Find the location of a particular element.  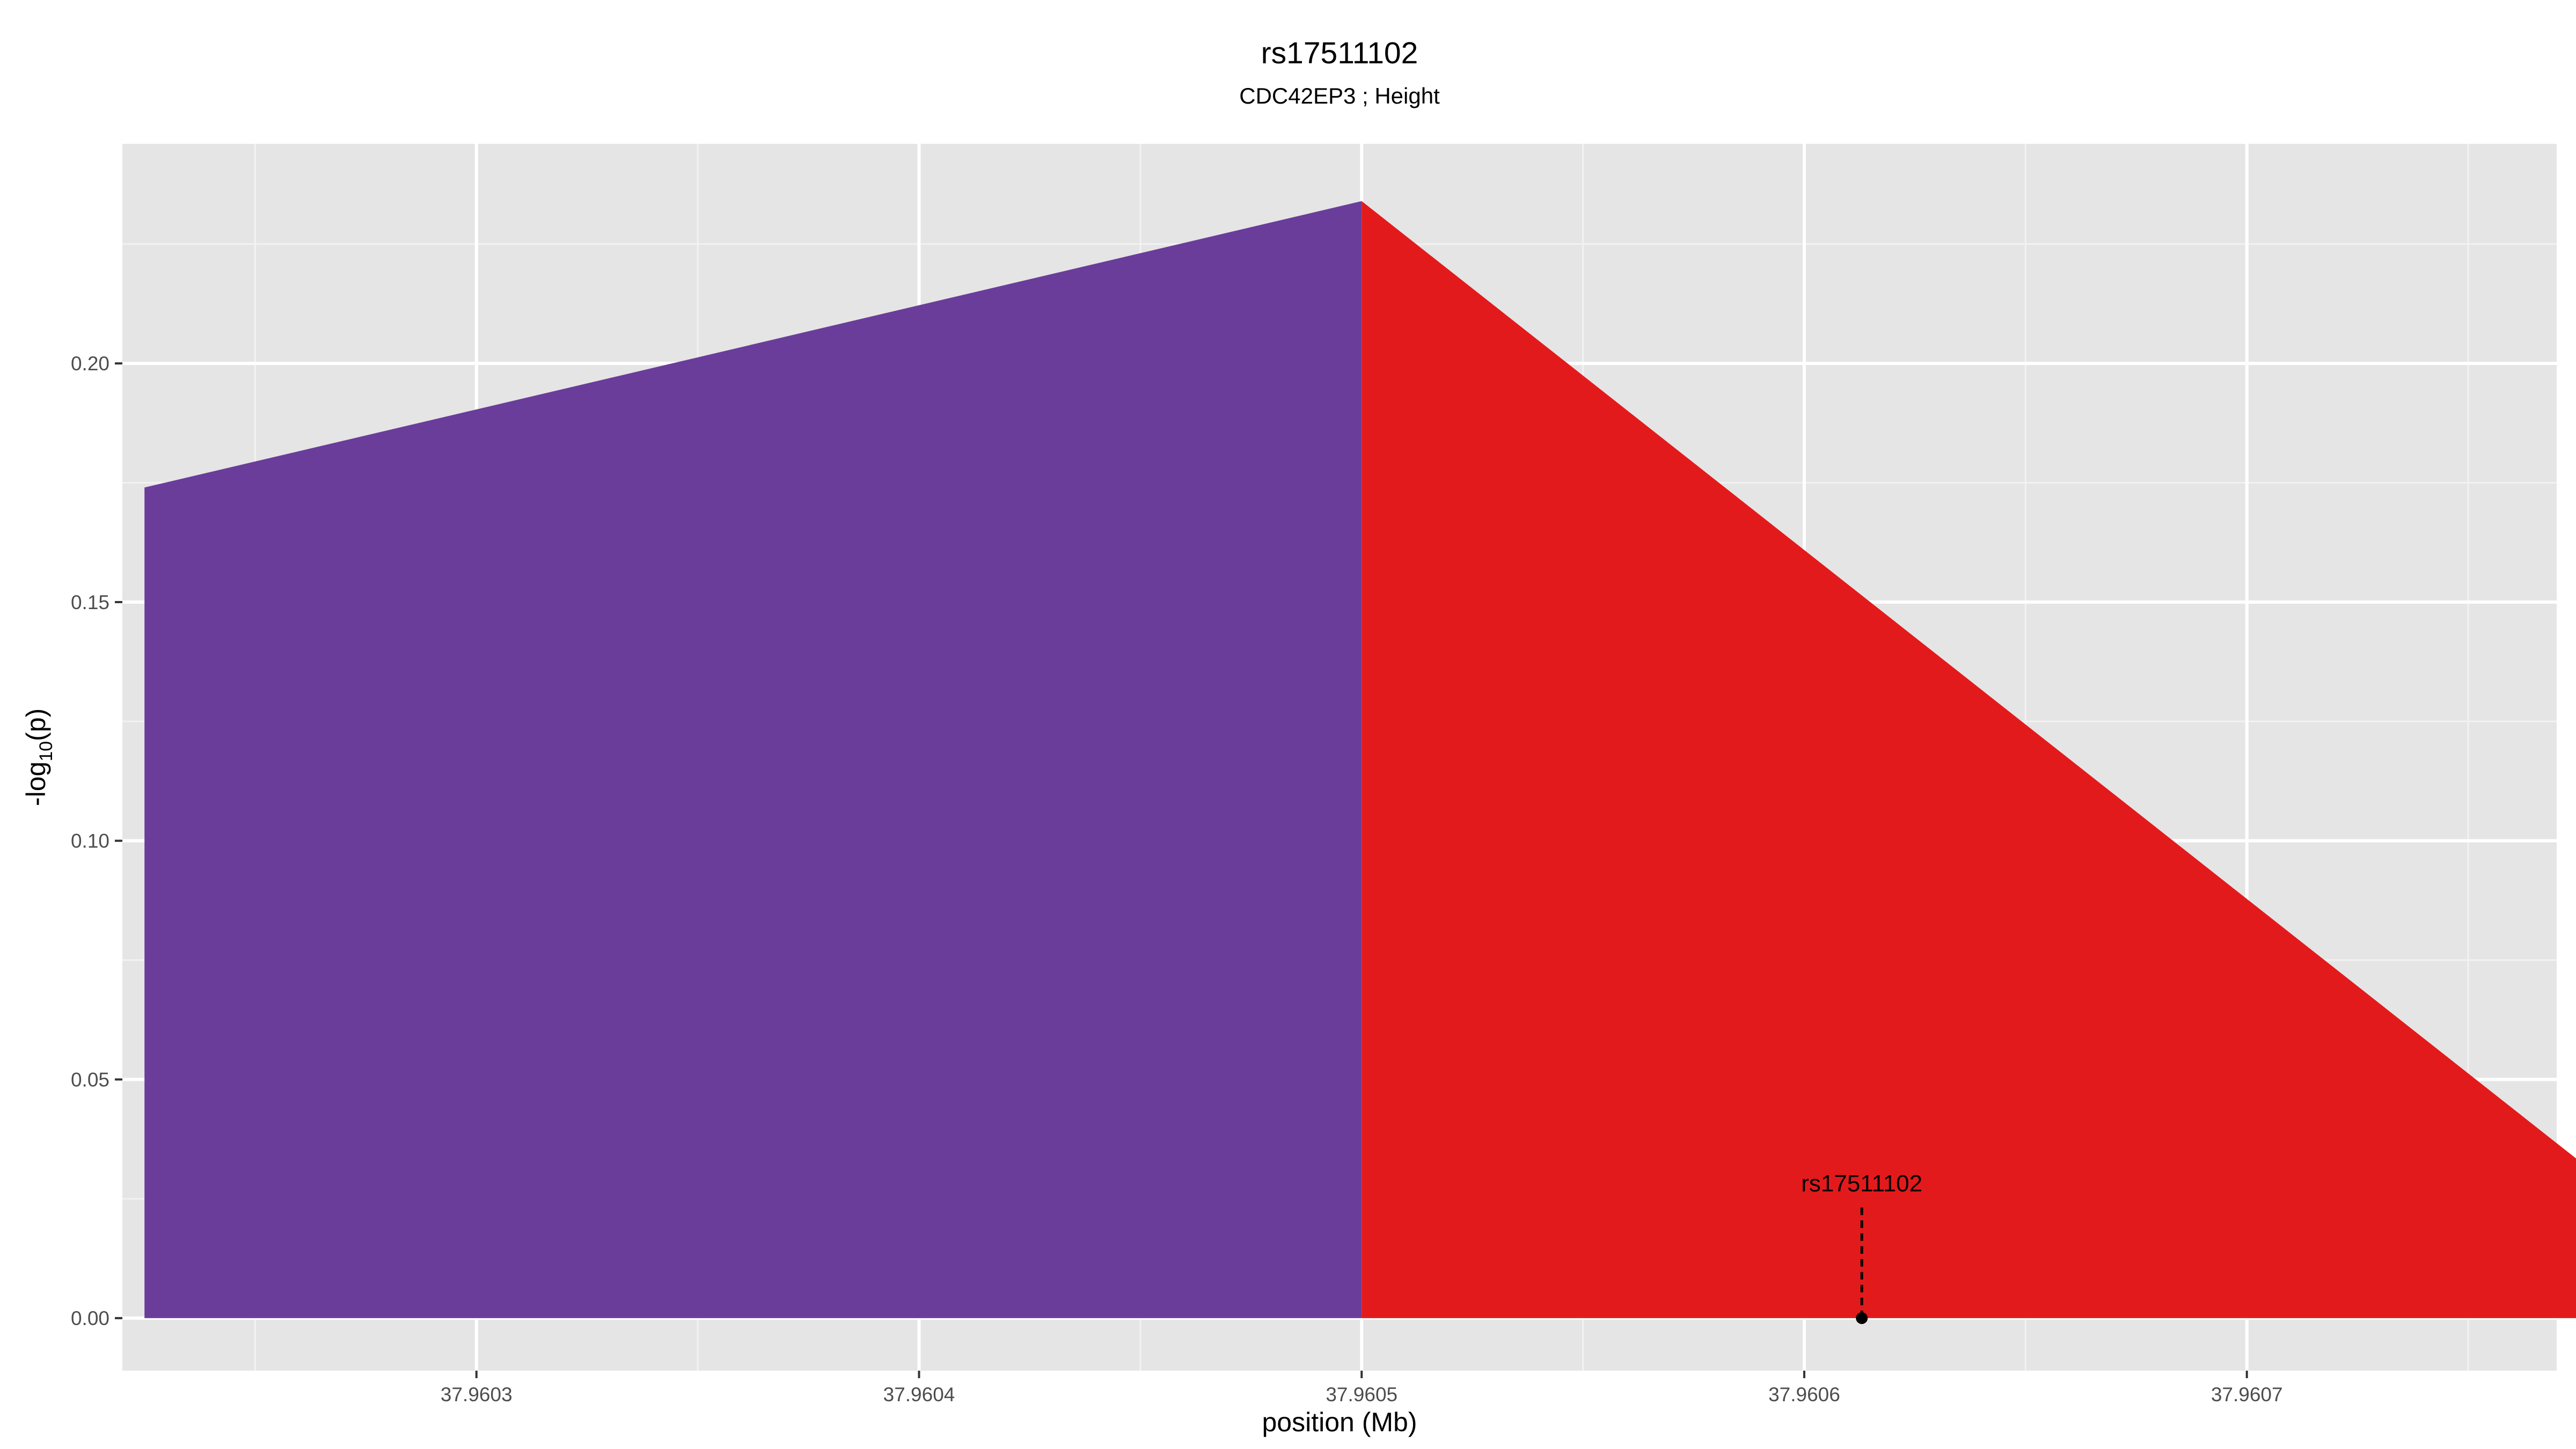

y-tick-label: 0.15 is located at coordinates (90, 602).